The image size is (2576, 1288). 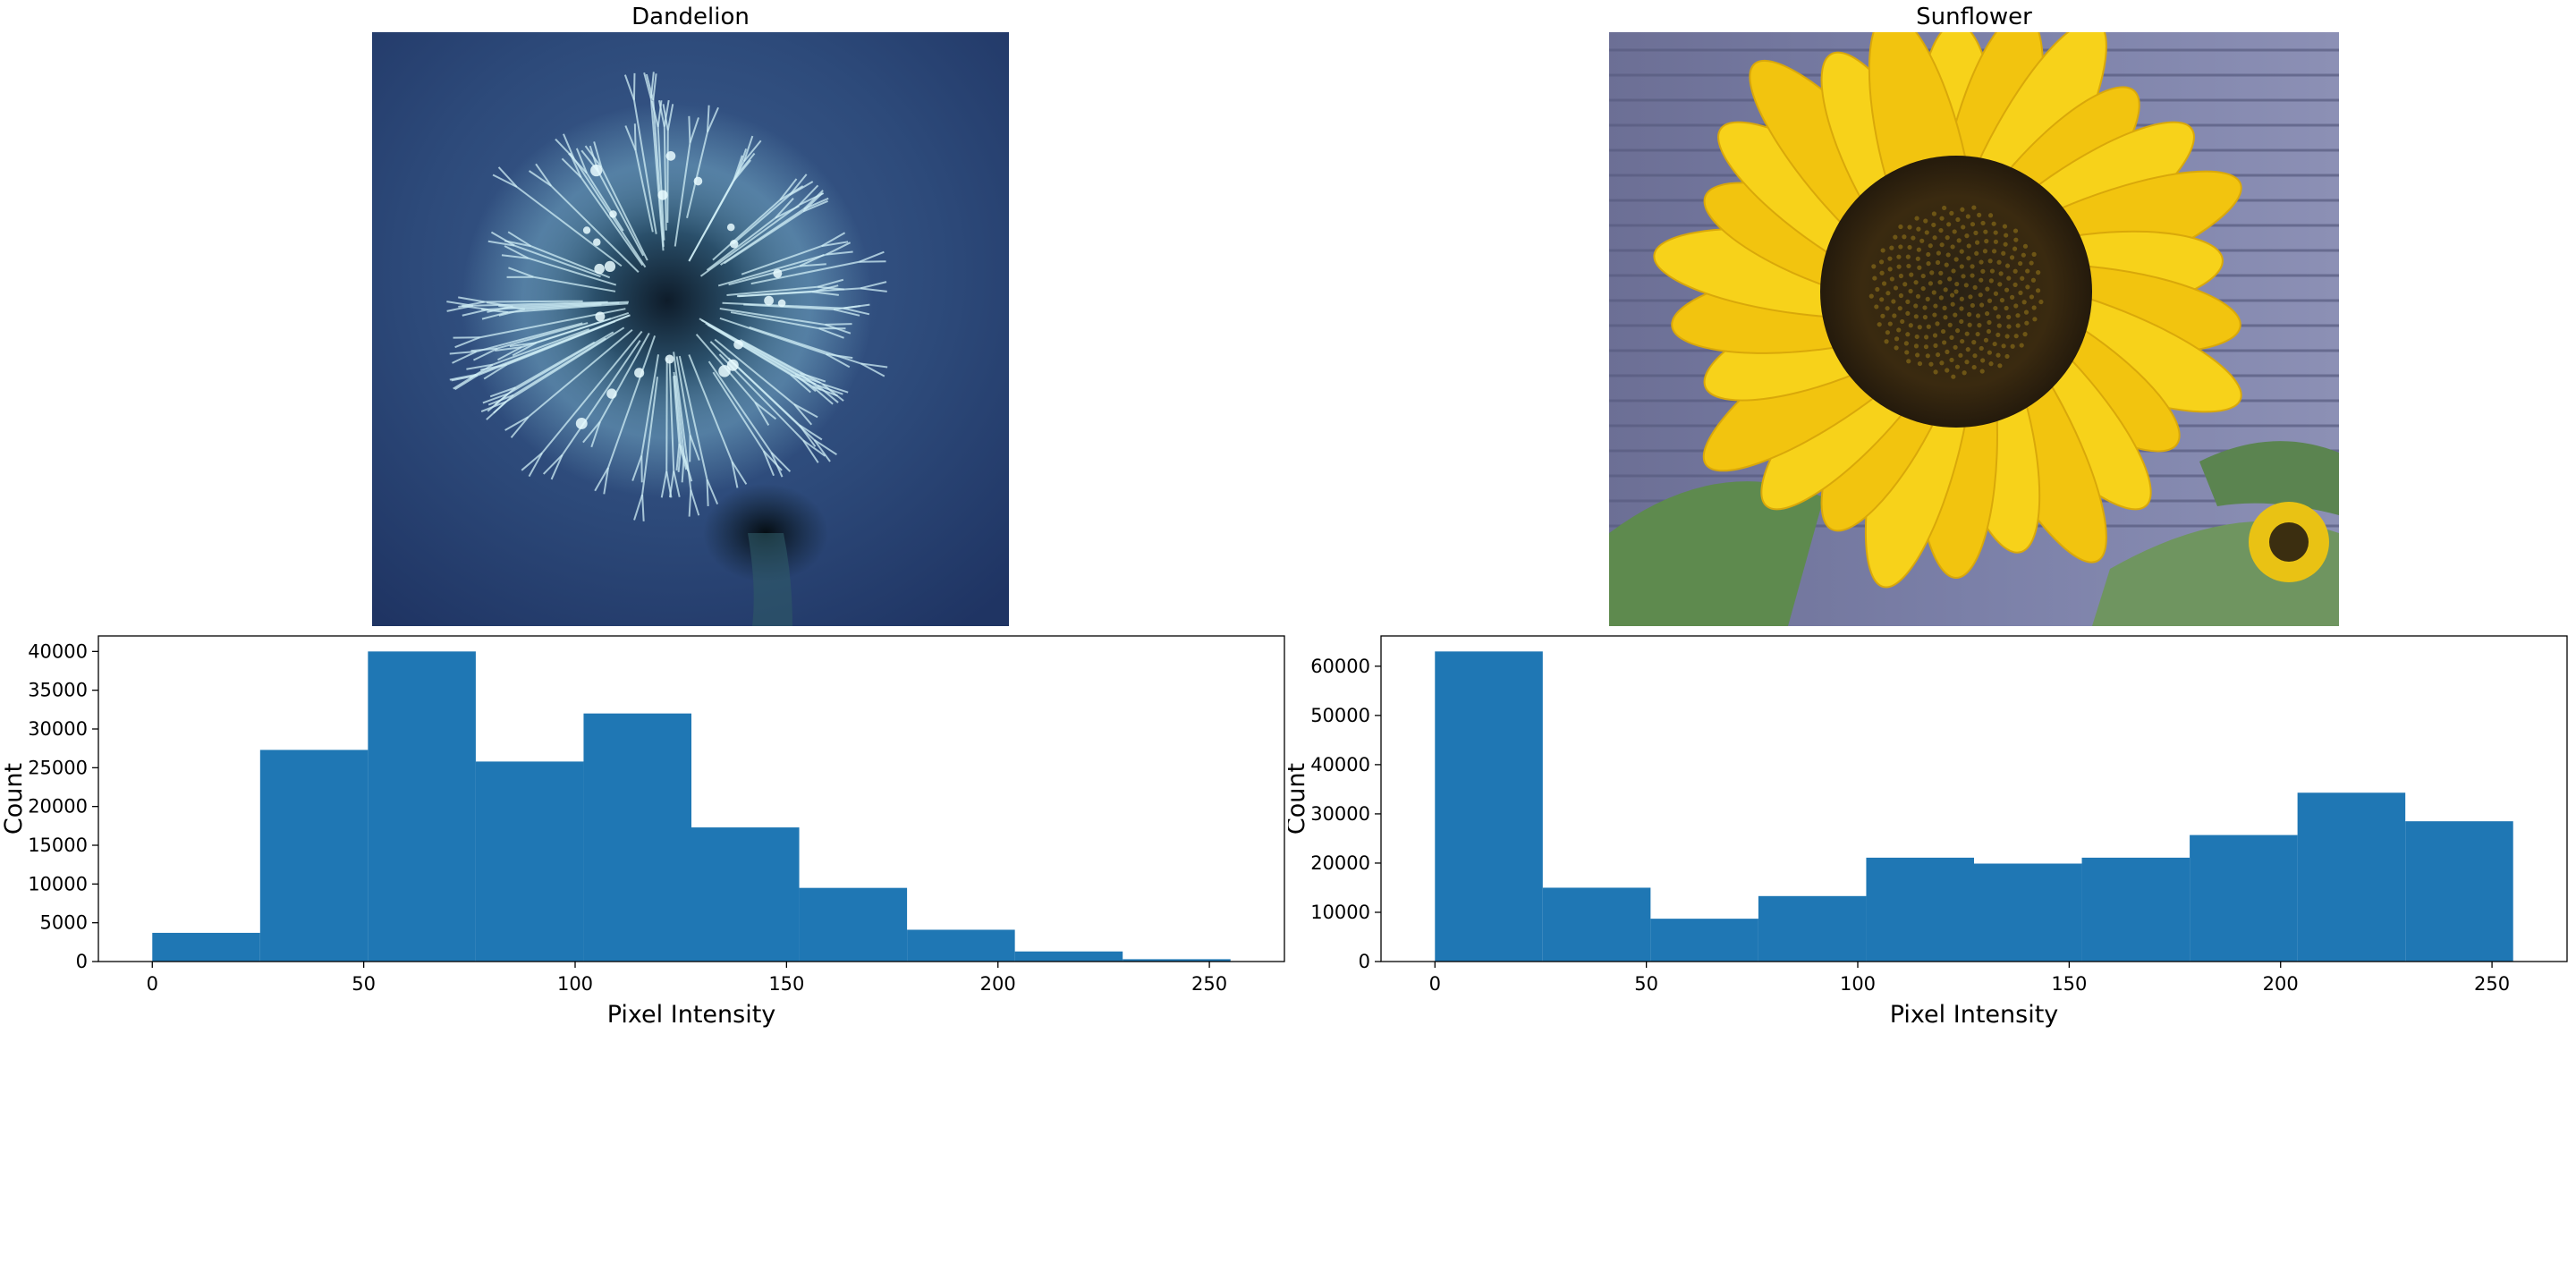 What do you see at coordinates (690, 17) in the screenshot?
I see `dandelion-title: Dandelion` at bounding box center [690, 17].